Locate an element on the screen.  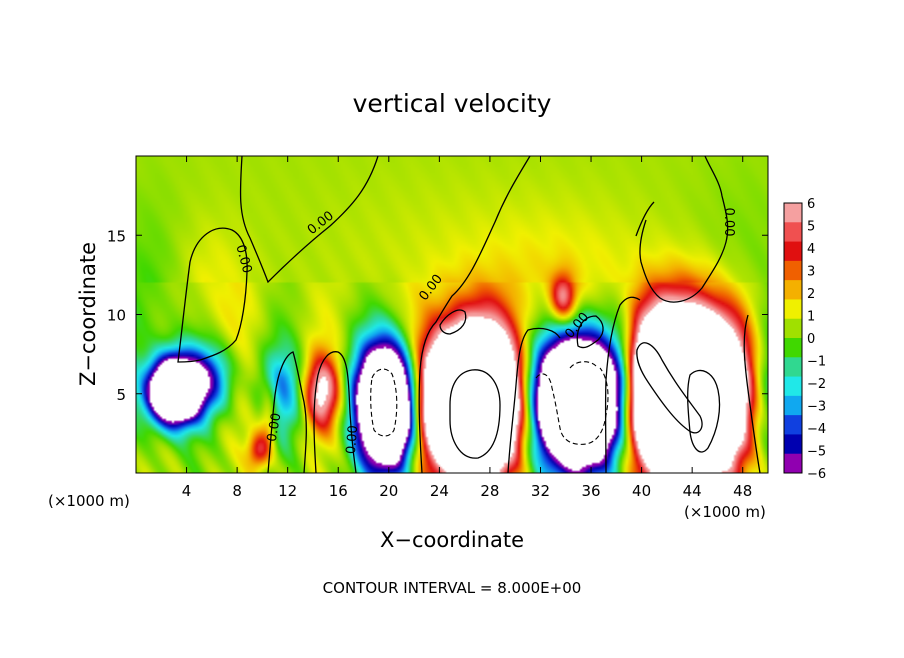
colorbar-frame is located at coordinates (793, 338).